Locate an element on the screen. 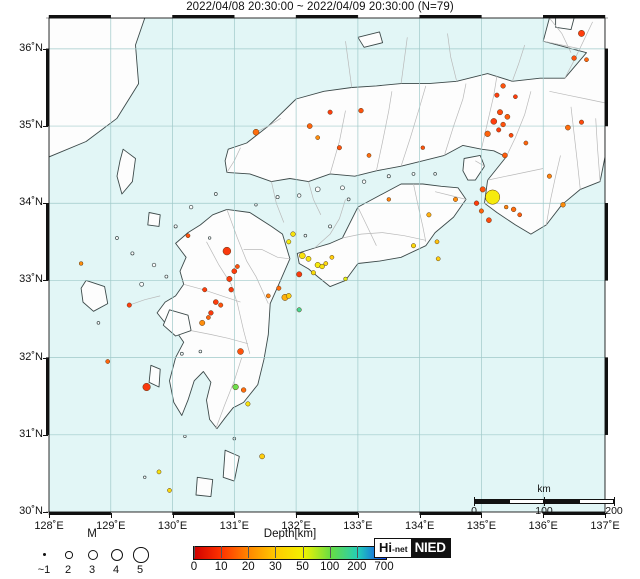  scale-bar-unit: km is located at coordinates (544, 489).